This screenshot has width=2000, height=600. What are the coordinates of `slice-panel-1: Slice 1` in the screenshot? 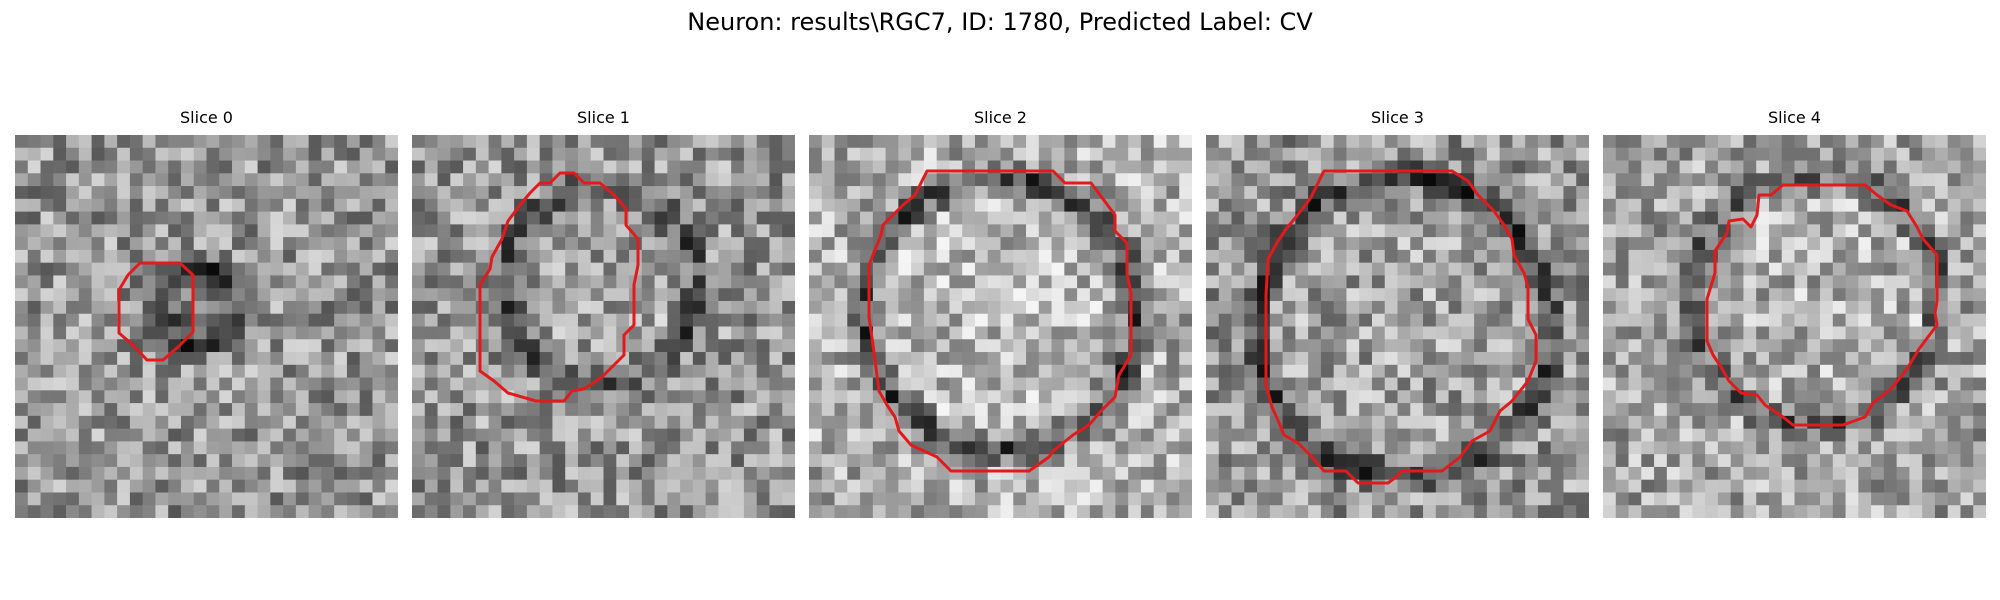 It's located at (603, 313).